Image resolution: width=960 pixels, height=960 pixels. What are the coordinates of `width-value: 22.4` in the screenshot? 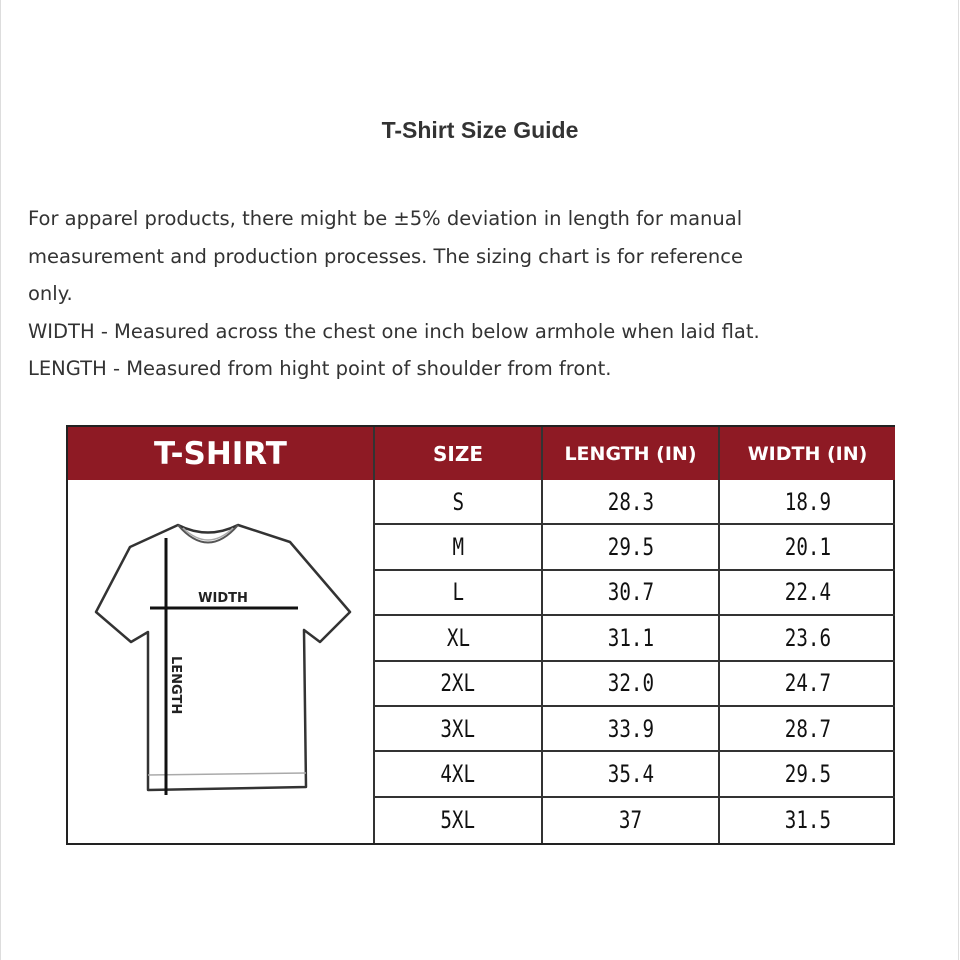 It's located at (807, 592).